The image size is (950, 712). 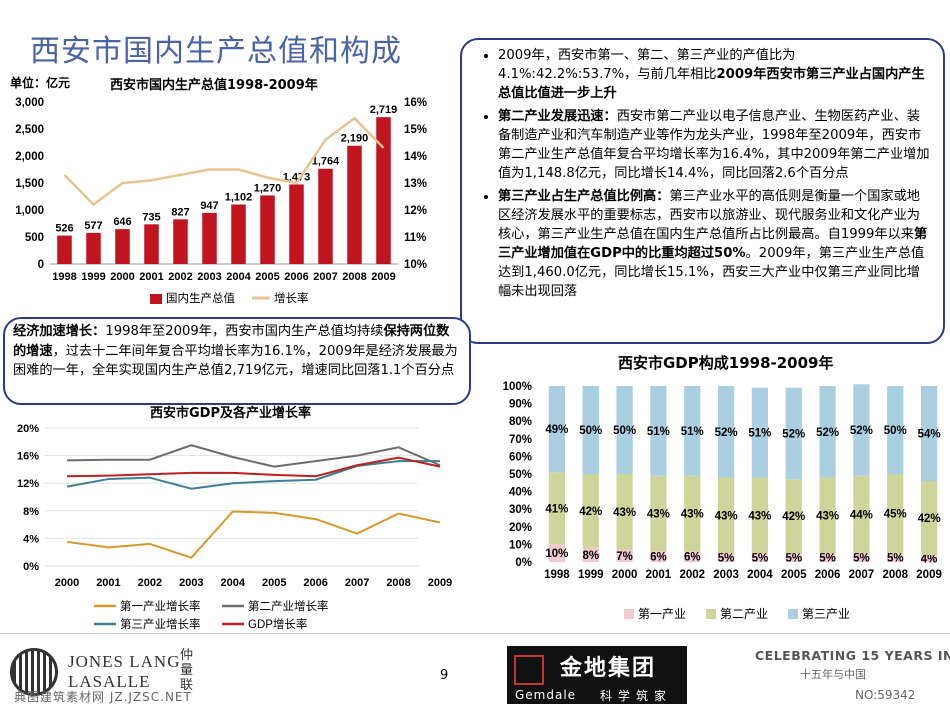 I want to click on econ-bold-2: 保持两位数的增速, so click(x=231, y=341).